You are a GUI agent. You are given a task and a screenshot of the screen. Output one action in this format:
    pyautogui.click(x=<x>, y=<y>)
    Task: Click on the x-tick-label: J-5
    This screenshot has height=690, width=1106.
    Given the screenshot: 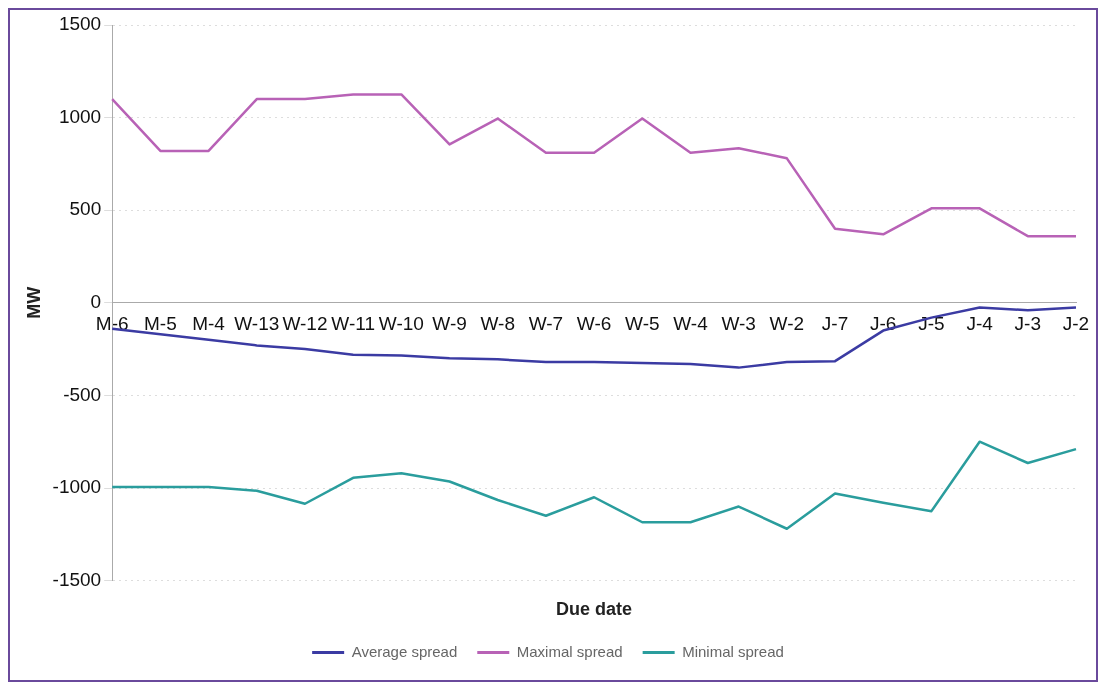 What is the action you would take?
    pyautogui.click(x=931, y=324)
    